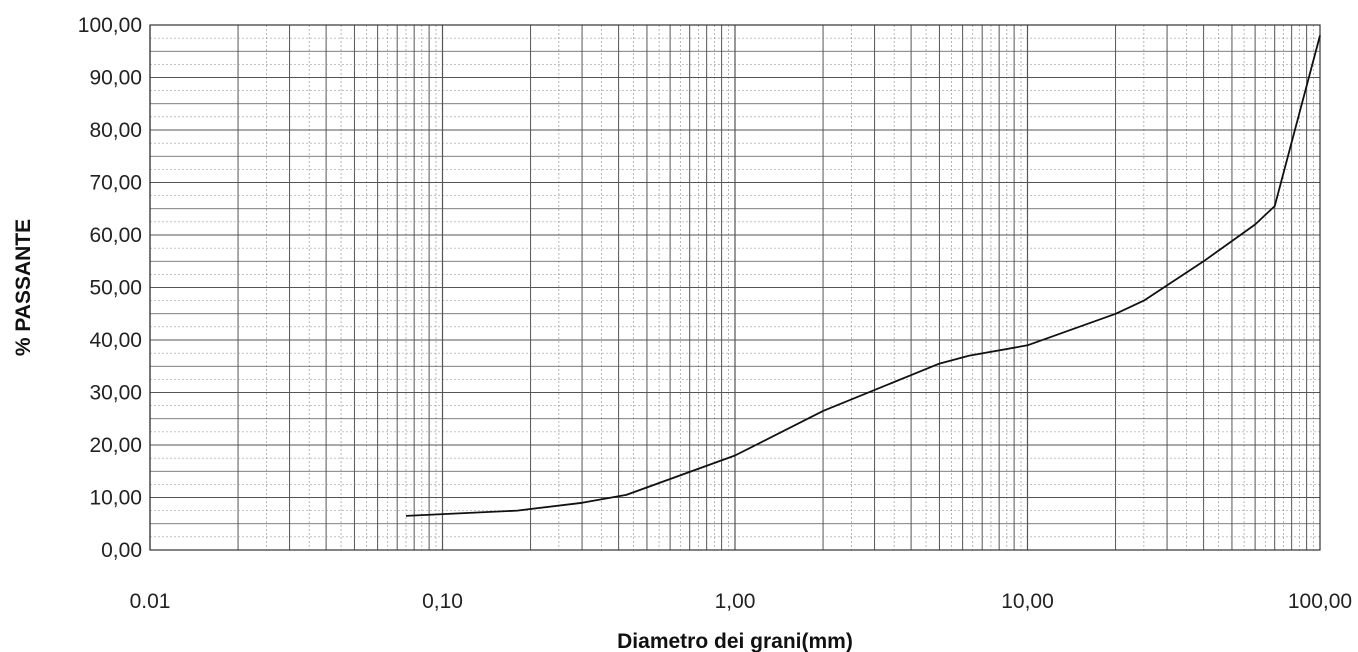  Describe the element at coordinates (115, 130) in the screenshot. I see `y-tick-label: 80,00` at that location.